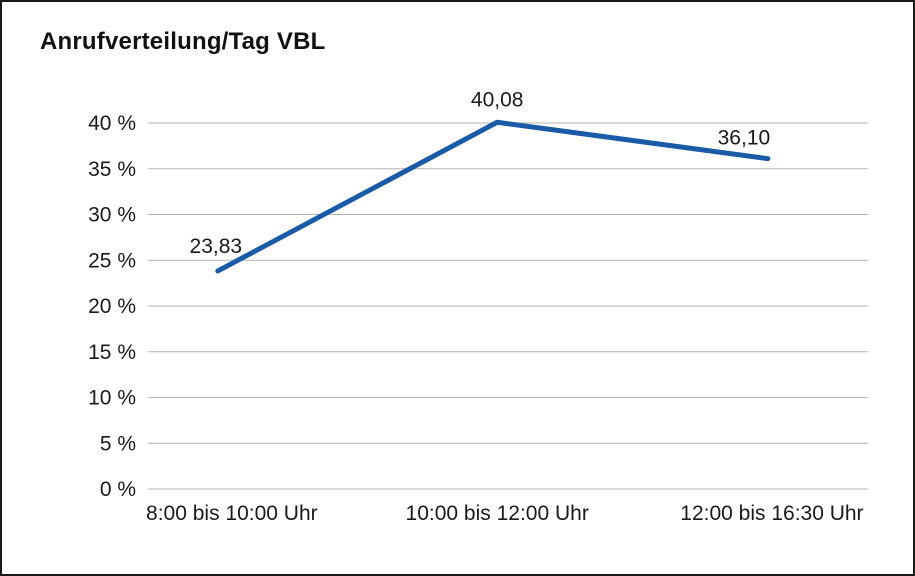  I want to click on data-point-label: 23,83, so click(216, 246).